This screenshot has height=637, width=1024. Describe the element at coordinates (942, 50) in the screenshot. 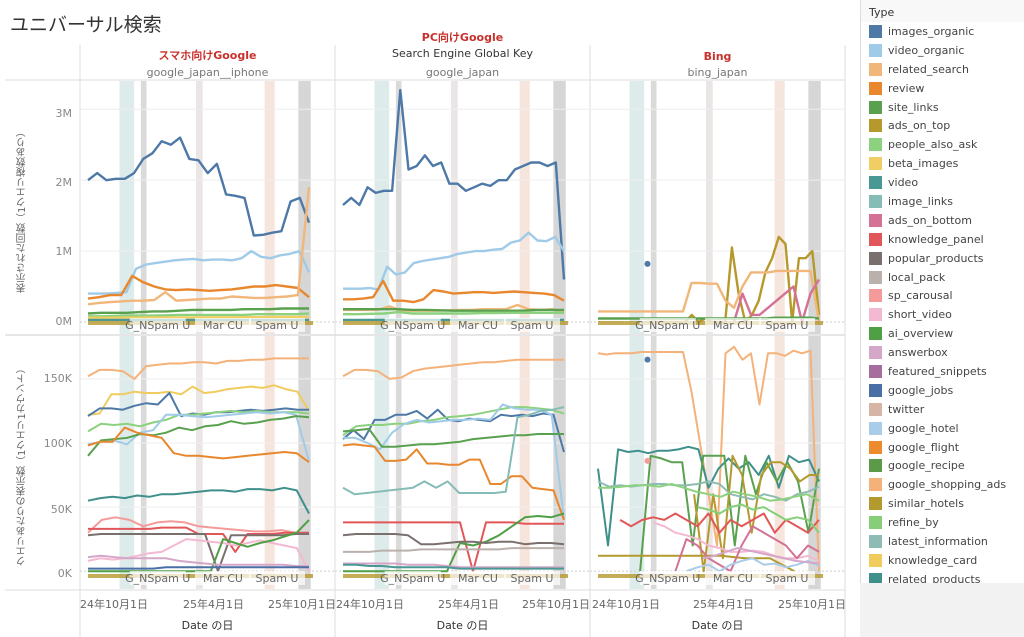

I see `legend-item-video-organic: video_organic` at that location.